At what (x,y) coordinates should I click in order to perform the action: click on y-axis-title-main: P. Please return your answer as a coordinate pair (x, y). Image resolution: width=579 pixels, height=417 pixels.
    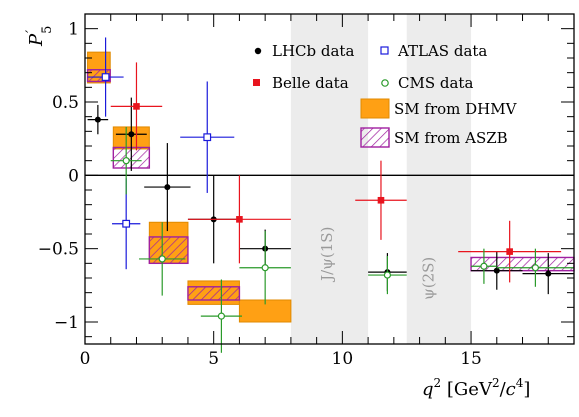
    Looking at the image, I should click on (36, 40).